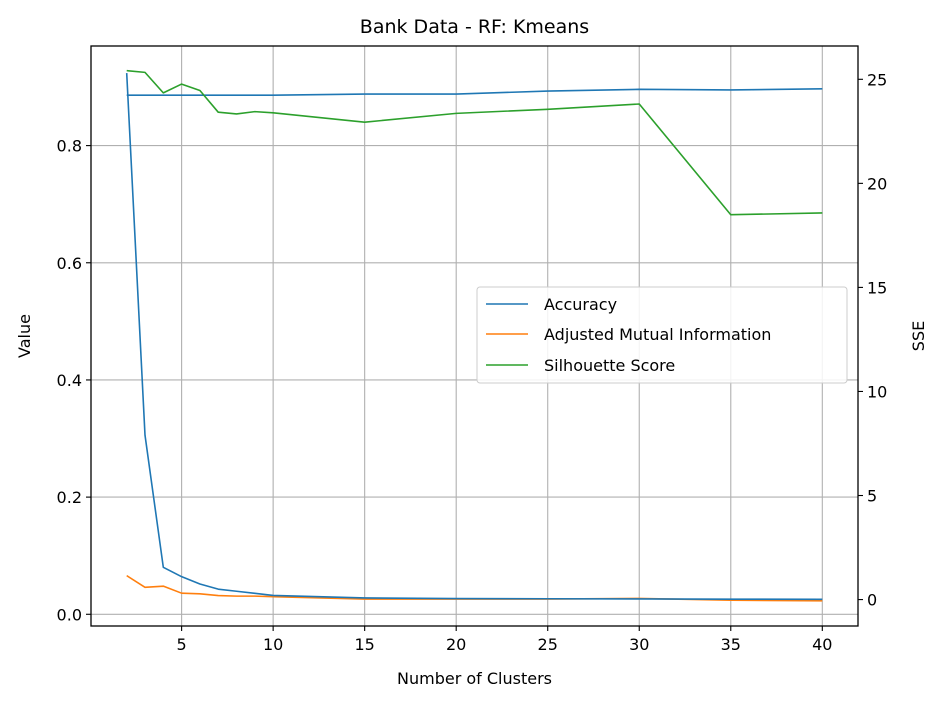  Describe the element at coordinates (872, 496) in the screenshot. I see `y2-tick-label: 5` at that location.